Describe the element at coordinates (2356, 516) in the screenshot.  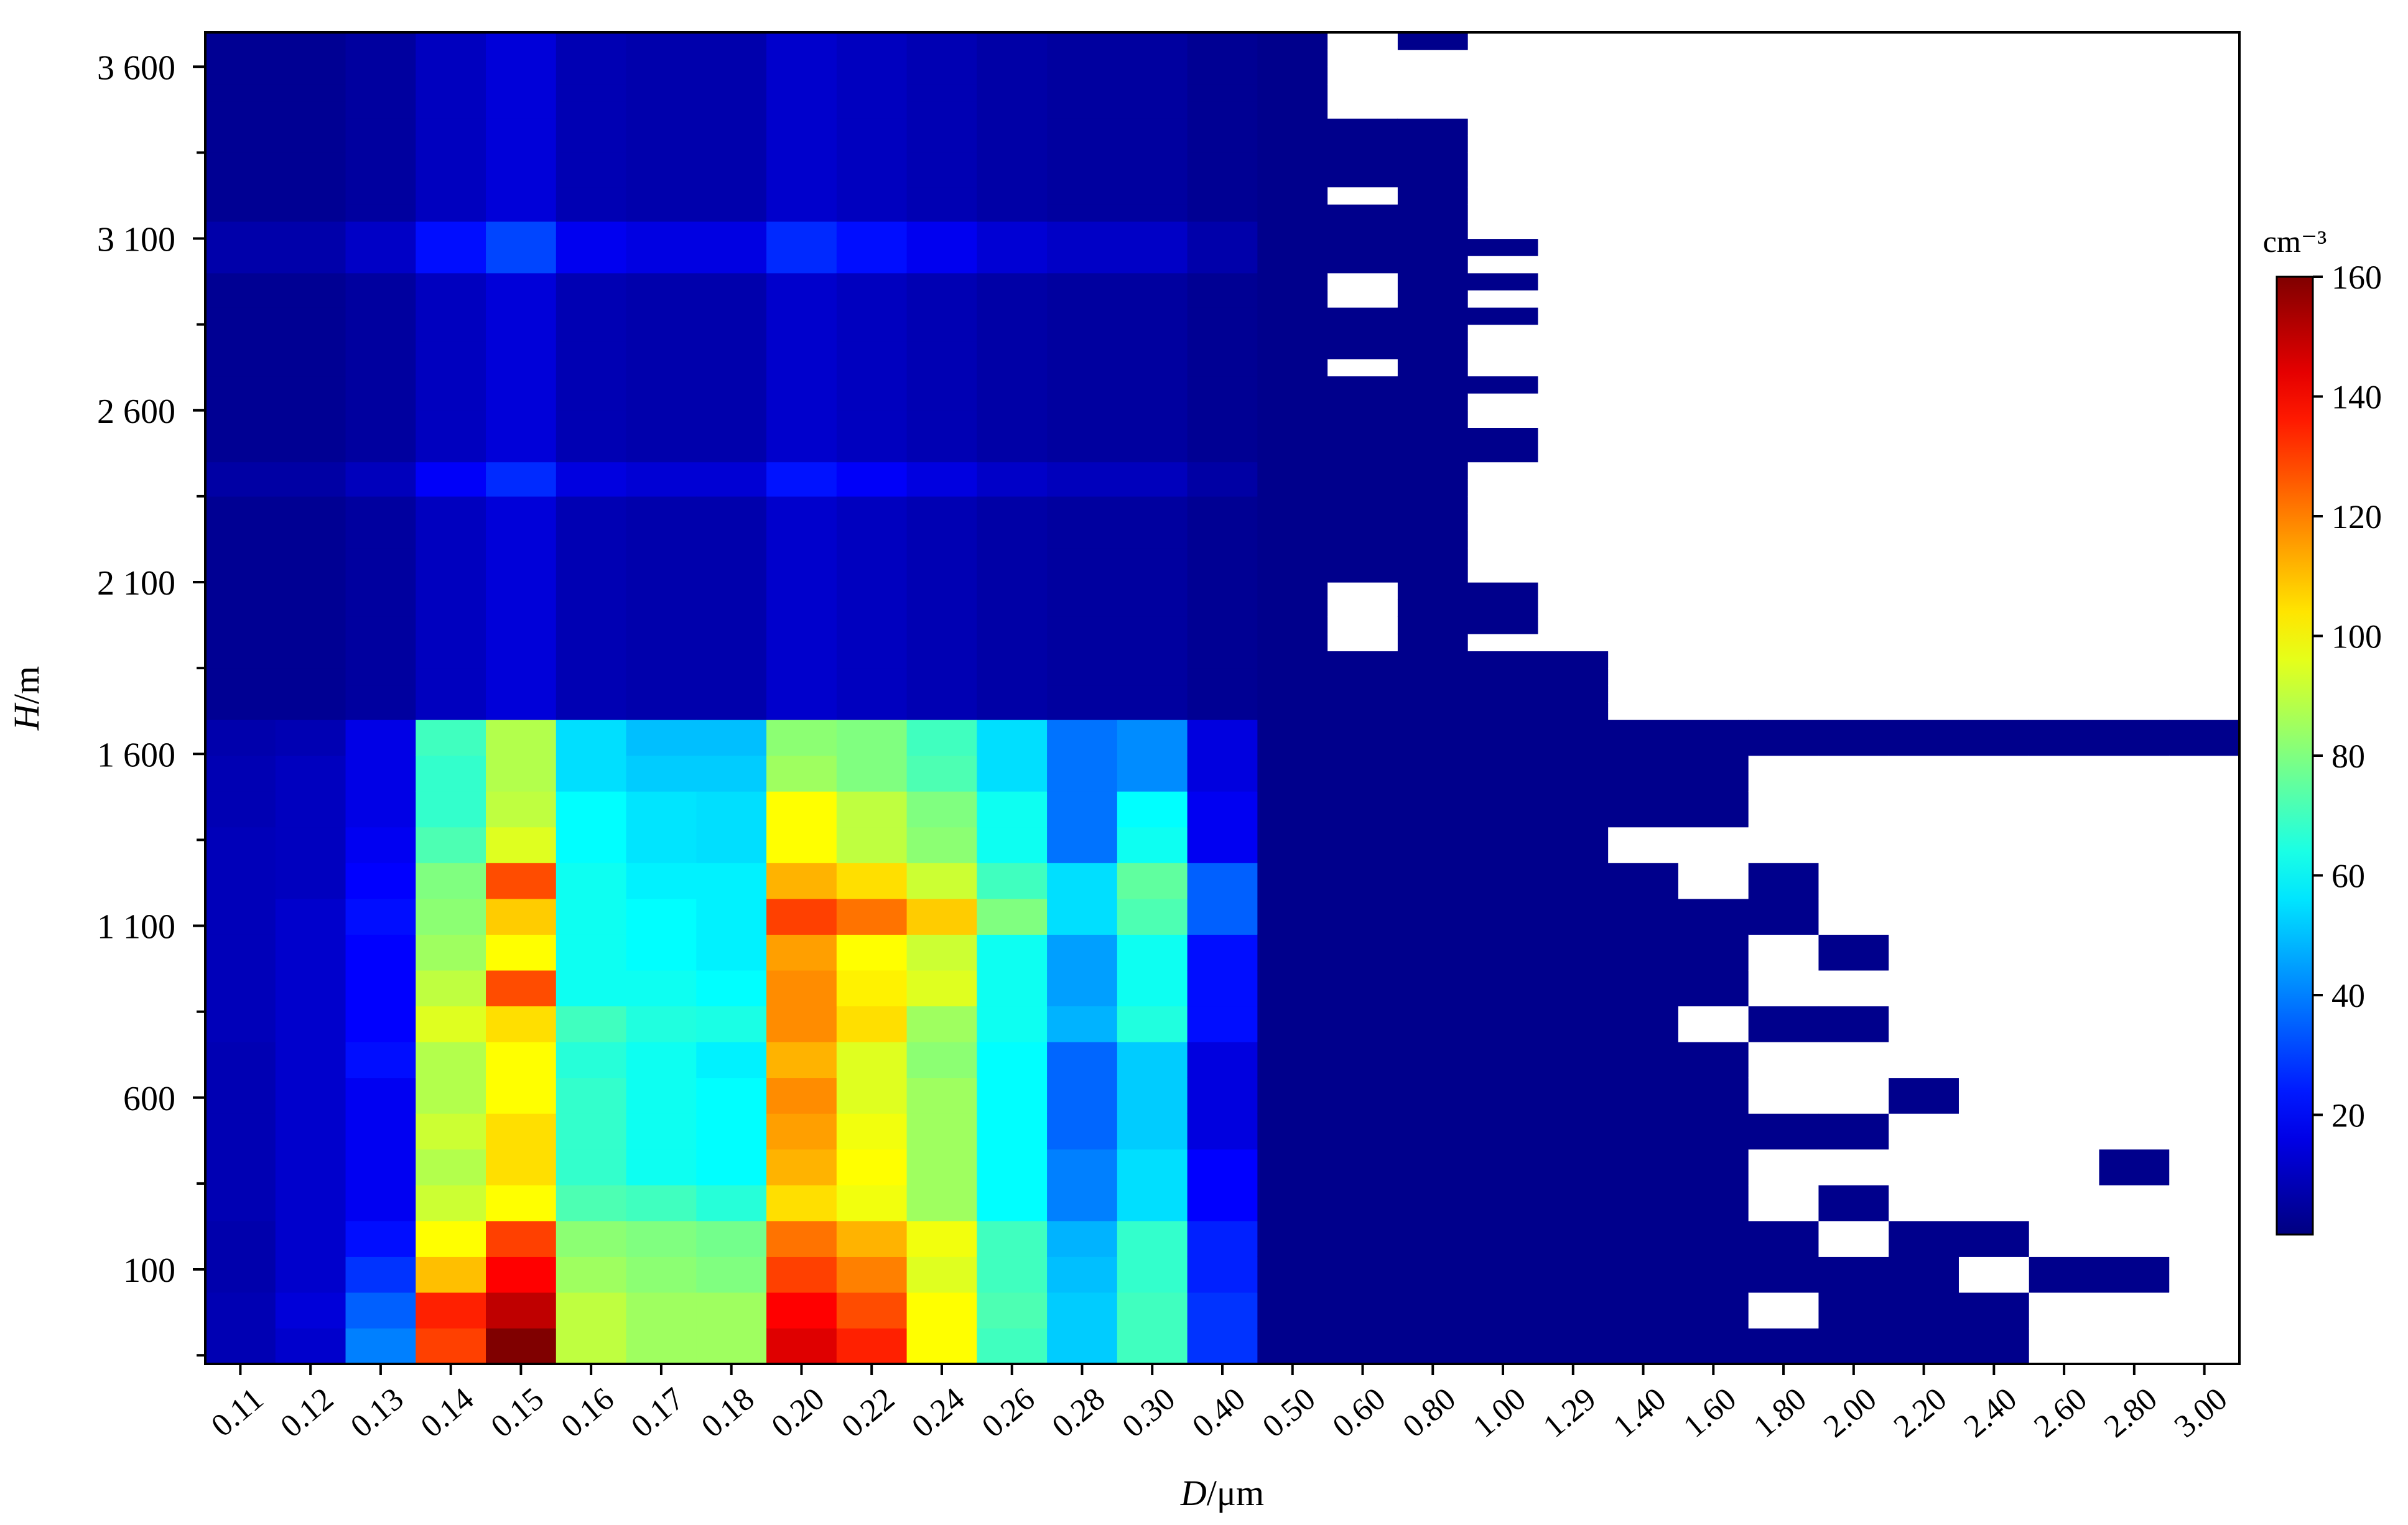
I see `colorbar-tick-label: 120` at that location.